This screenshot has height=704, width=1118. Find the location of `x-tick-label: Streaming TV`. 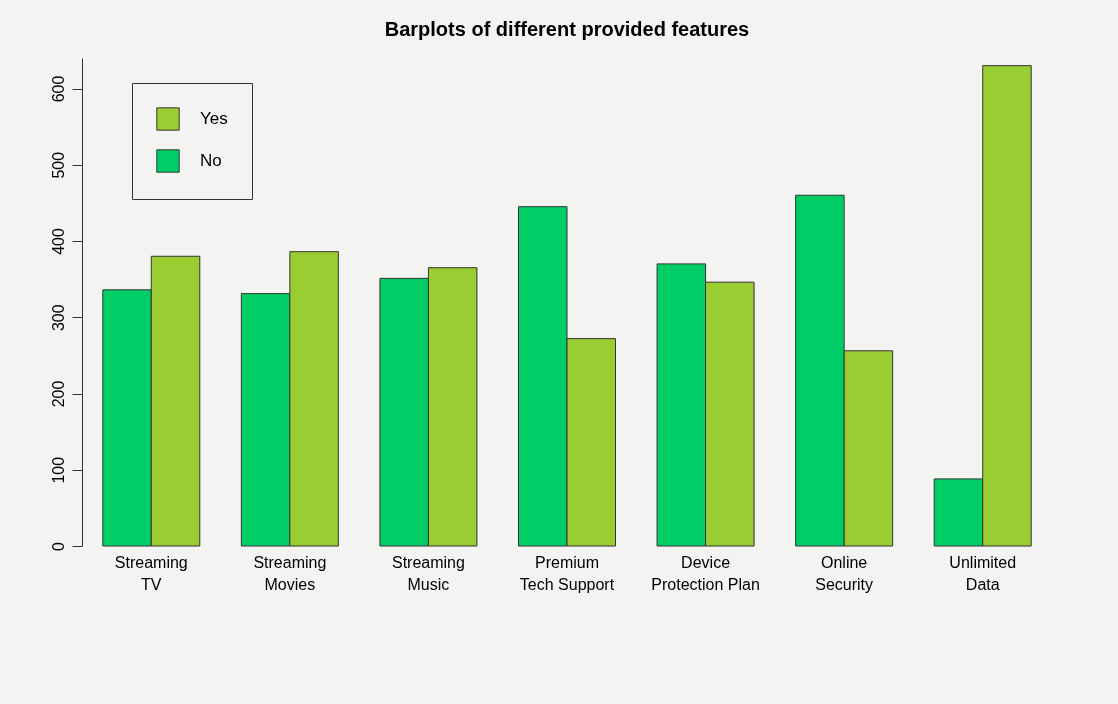

x-tick-label: Streaming TV is located at coordinates (151, 573).